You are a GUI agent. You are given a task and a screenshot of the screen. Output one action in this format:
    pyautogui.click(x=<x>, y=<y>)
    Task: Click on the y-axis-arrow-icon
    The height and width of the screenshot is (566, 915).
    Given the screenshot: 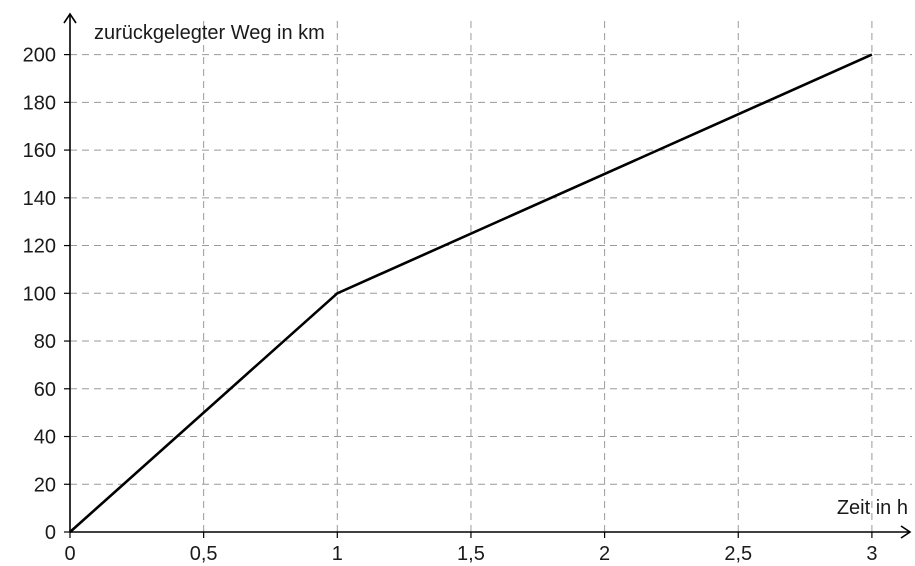 What is the action you would take?
    pyautogui.click(x=70, y=18)
    